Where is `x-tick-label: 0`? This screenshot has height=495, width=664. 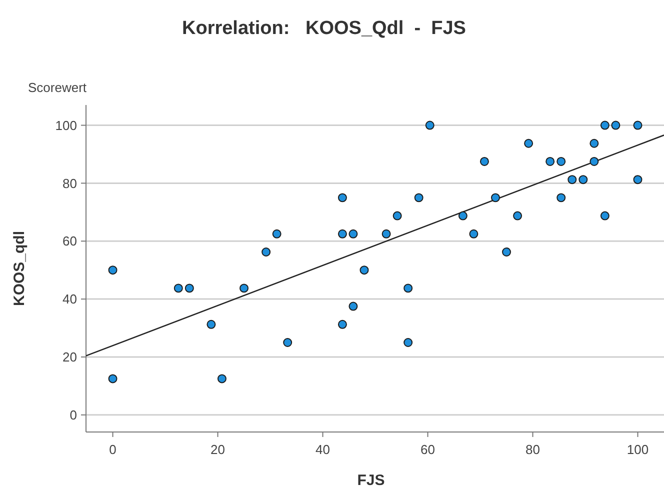
x-tick-label: 0 is located at coordinates (112, 449).